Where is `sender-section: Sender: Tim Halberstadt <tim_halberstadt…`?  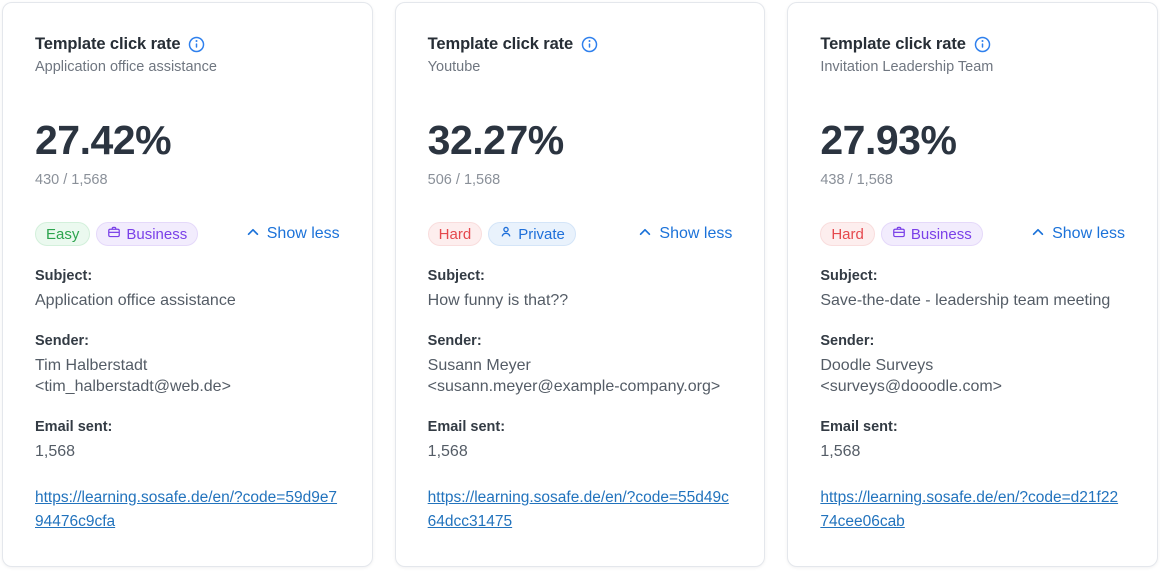 sender-section: Sender: Tim Halberstadt <tim_halberstadt… is located at coordinates (187, 364).